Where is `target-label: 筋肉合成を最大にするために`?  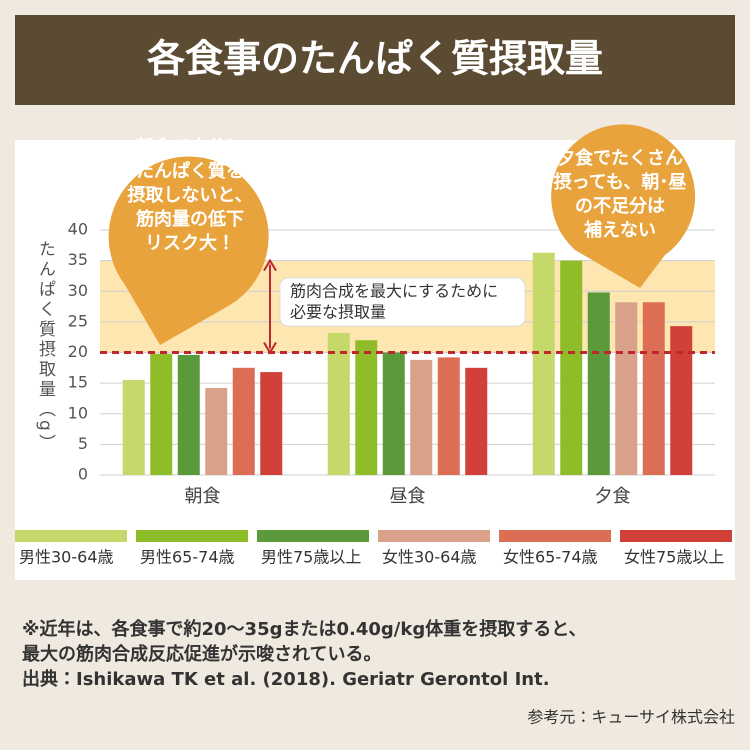 target-label: 筋肉合成を最大にするために is located at coordinates (394, 291).